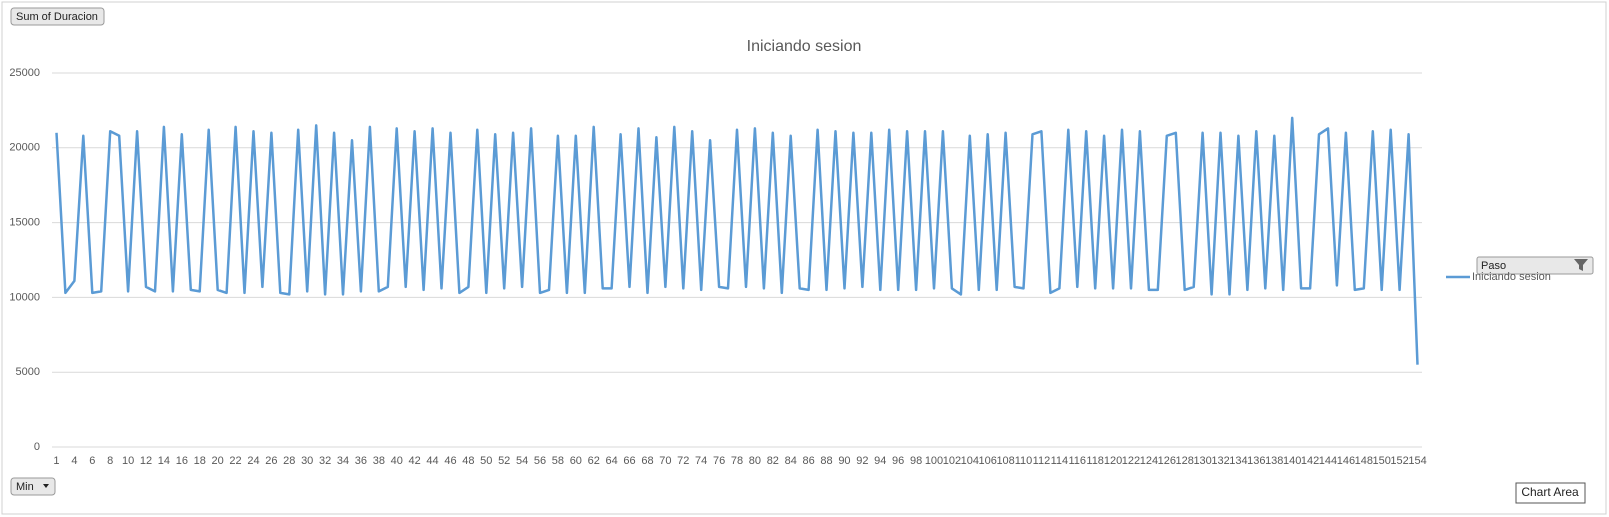 Image resolution: width=1609 pixels, height=517 pixels. What do you see at coordinates (988, 461) in the screenshot?
I see `x-tick-label: 106` at bounding box center [988, 461].